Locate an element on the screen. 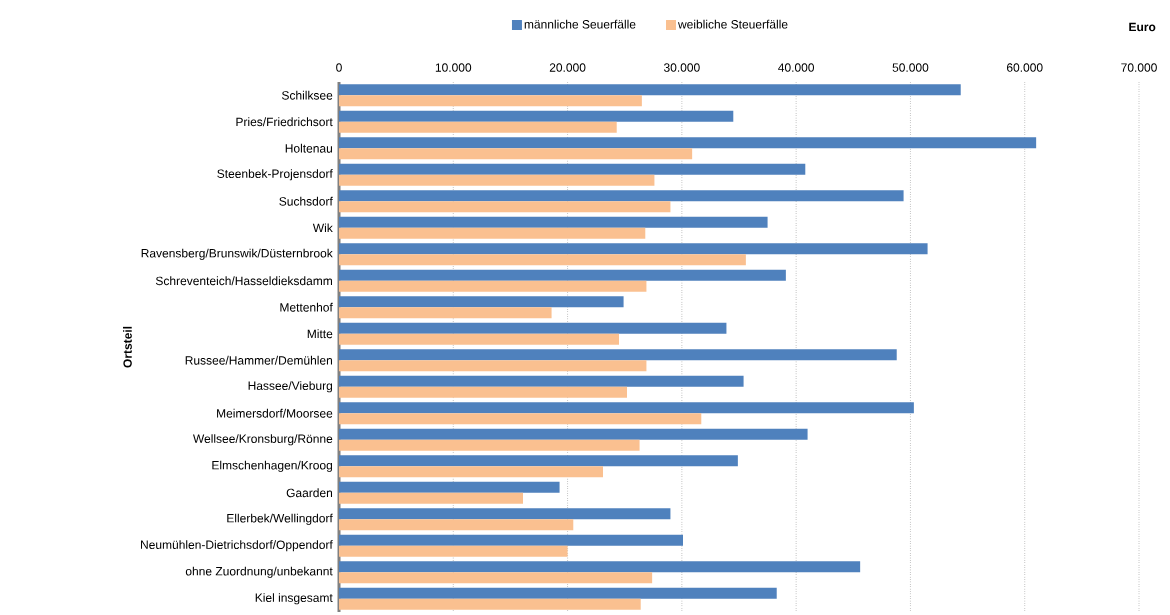 Image resolution: width=1170 pixels, height=615 pixels. y-tick-label: Russee/Hammer/Demühlen is located at coordinates (258, 360).